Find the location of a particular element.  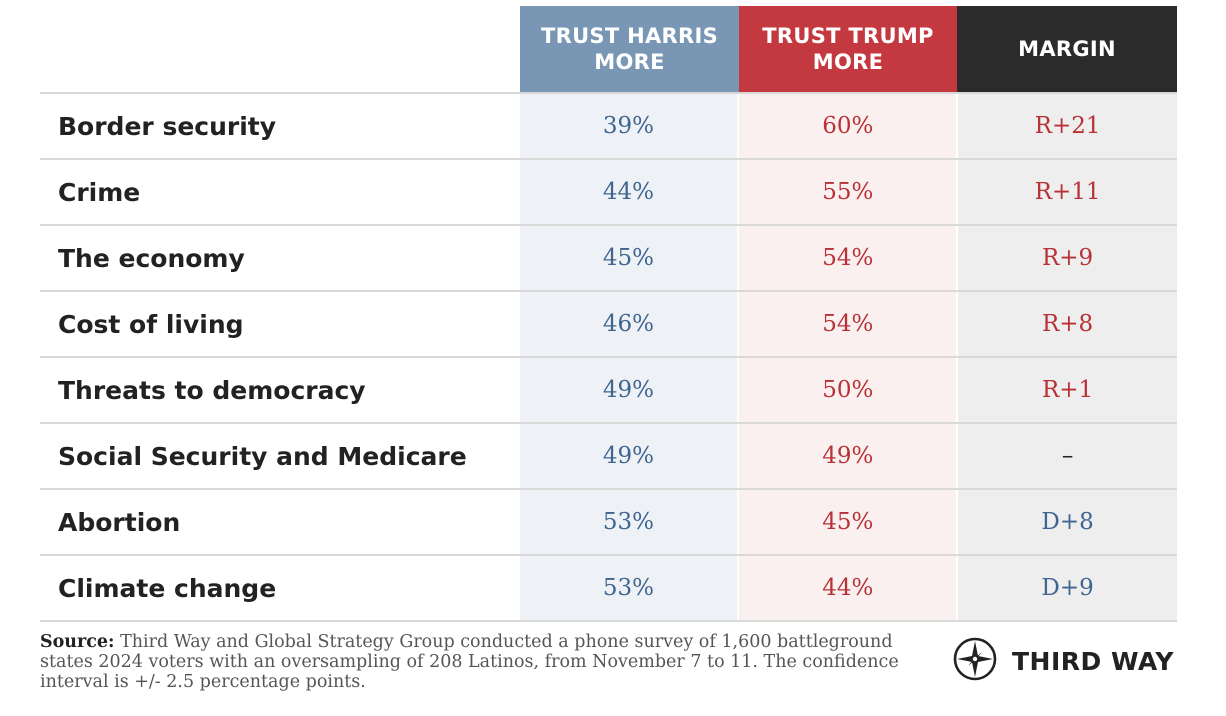

logo-text: THIRD WAY is located at coordinates (1093, 661).